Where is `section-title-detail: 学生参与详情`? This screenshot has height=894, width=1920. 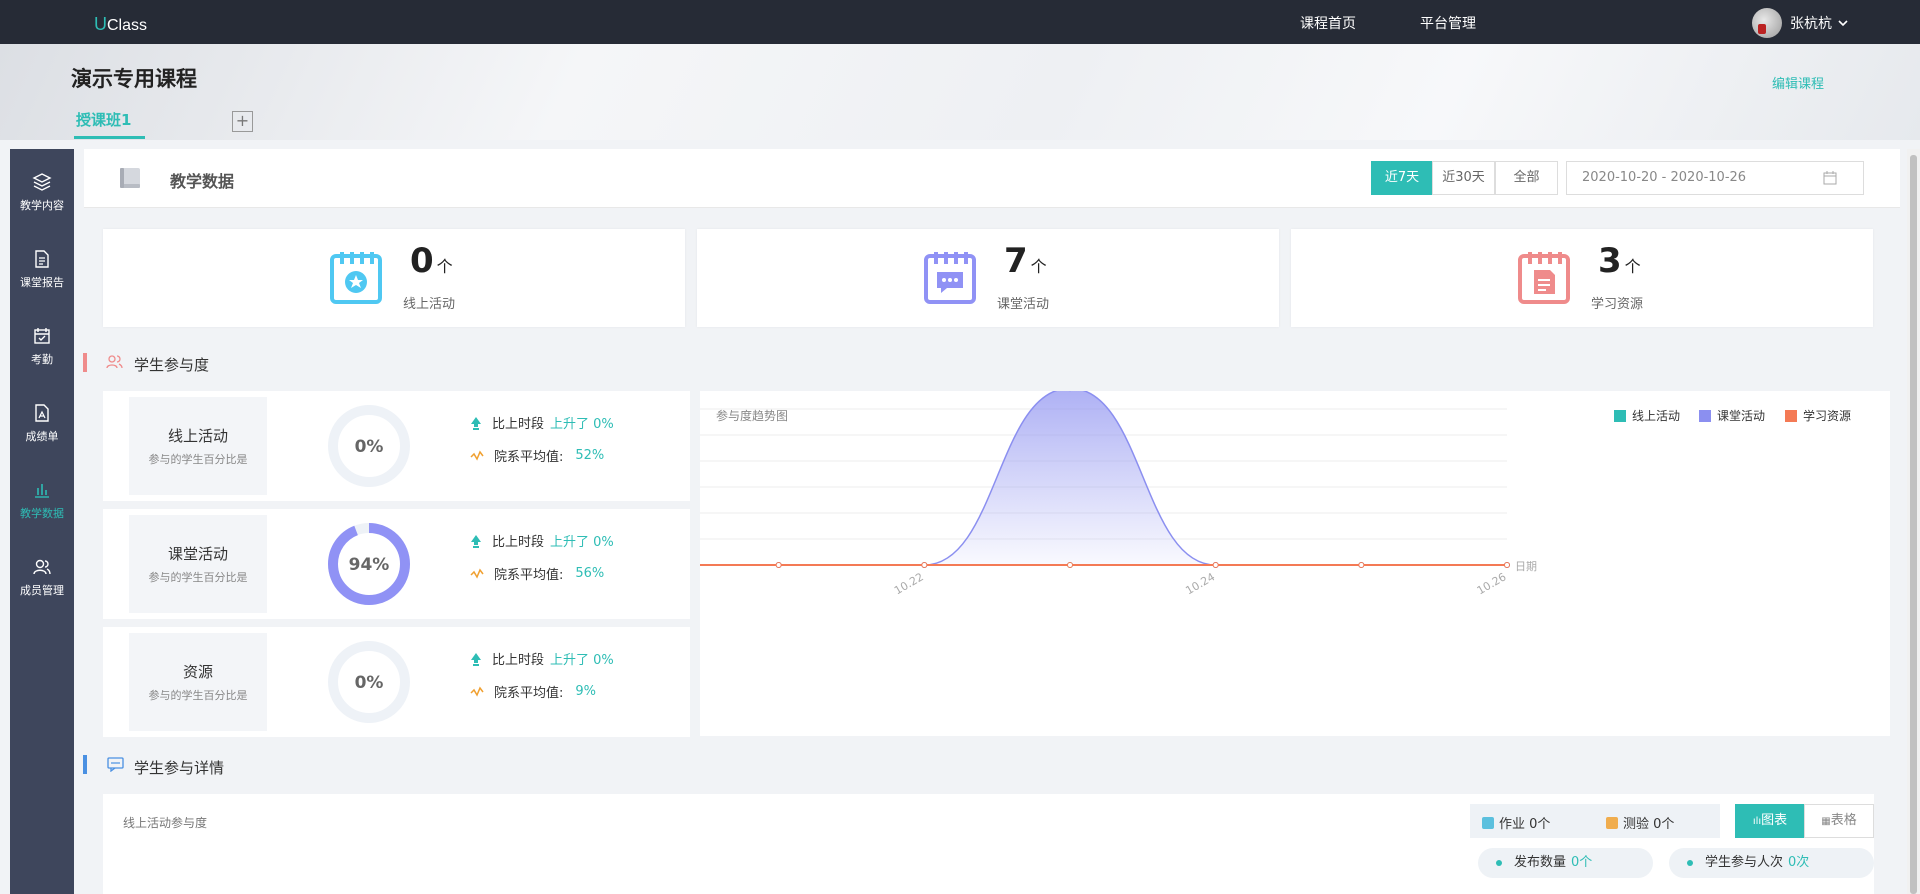
section-title-detail: 学生参与详情 is located at coordinates (179, 768).